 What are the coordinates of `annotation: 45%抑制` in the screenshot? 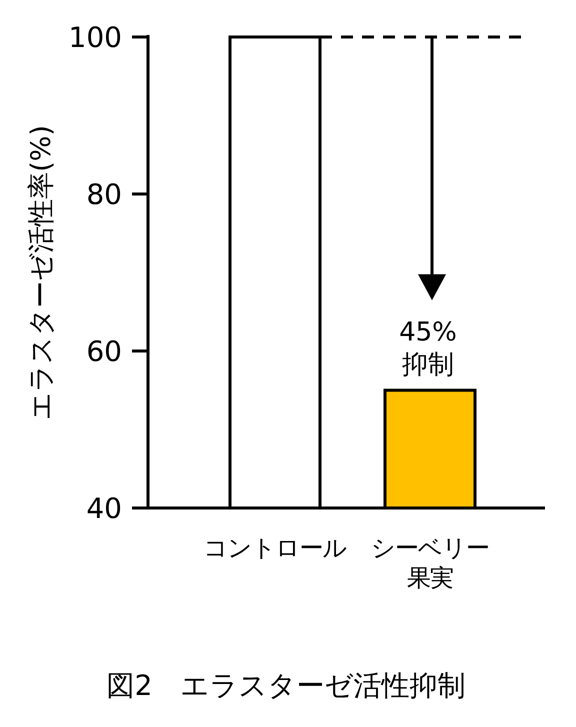 It's located at (428, 348).